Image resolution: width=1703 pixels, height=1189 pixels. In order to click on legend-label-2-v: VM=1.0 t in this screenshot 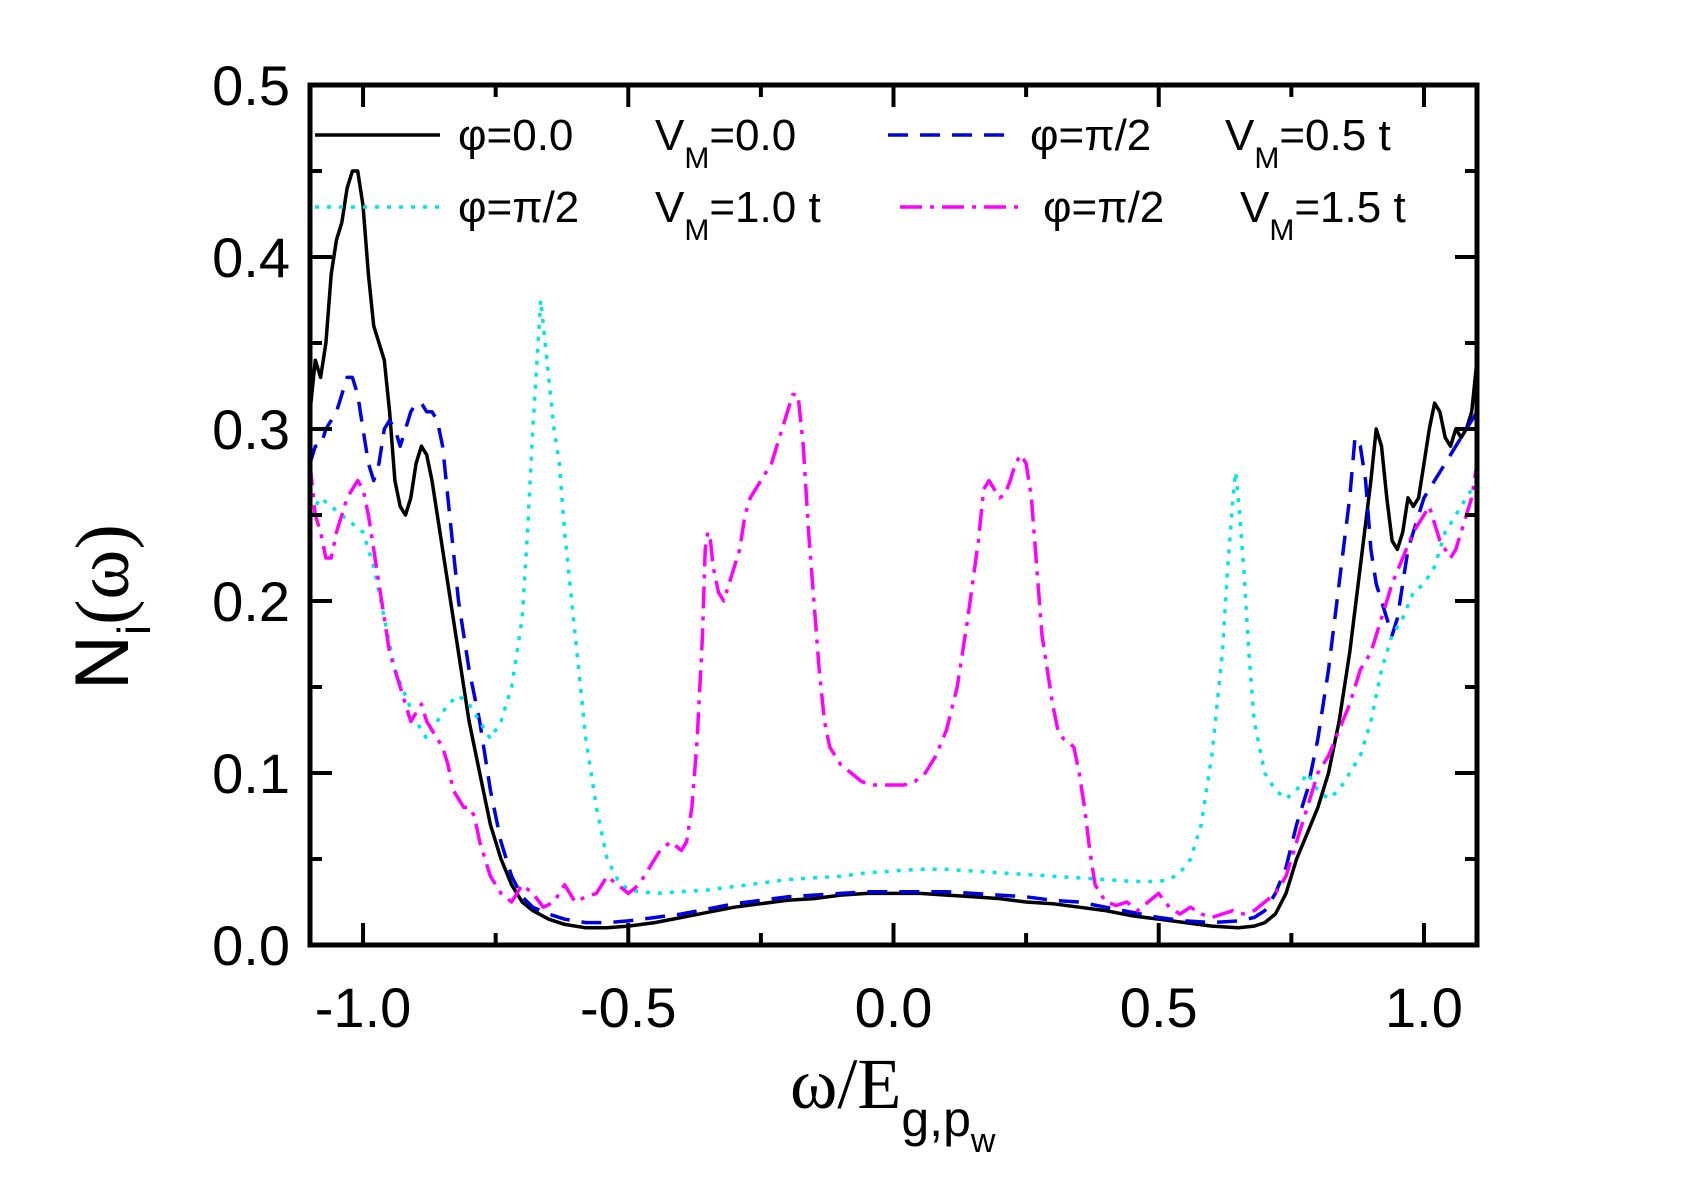, I will do `click(738, 215)`.